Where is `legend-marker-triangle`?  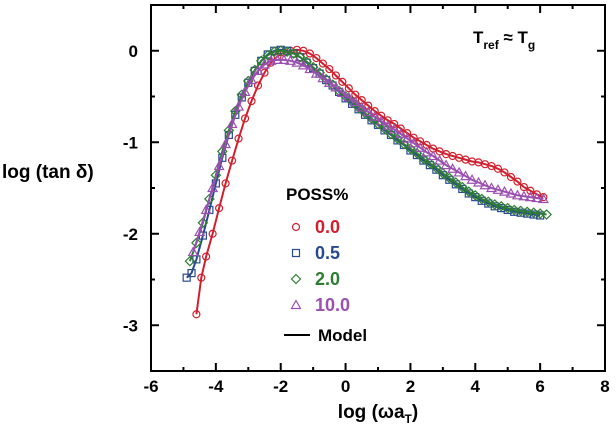
legend-marker-triangle is located at coordinates (296, 304).